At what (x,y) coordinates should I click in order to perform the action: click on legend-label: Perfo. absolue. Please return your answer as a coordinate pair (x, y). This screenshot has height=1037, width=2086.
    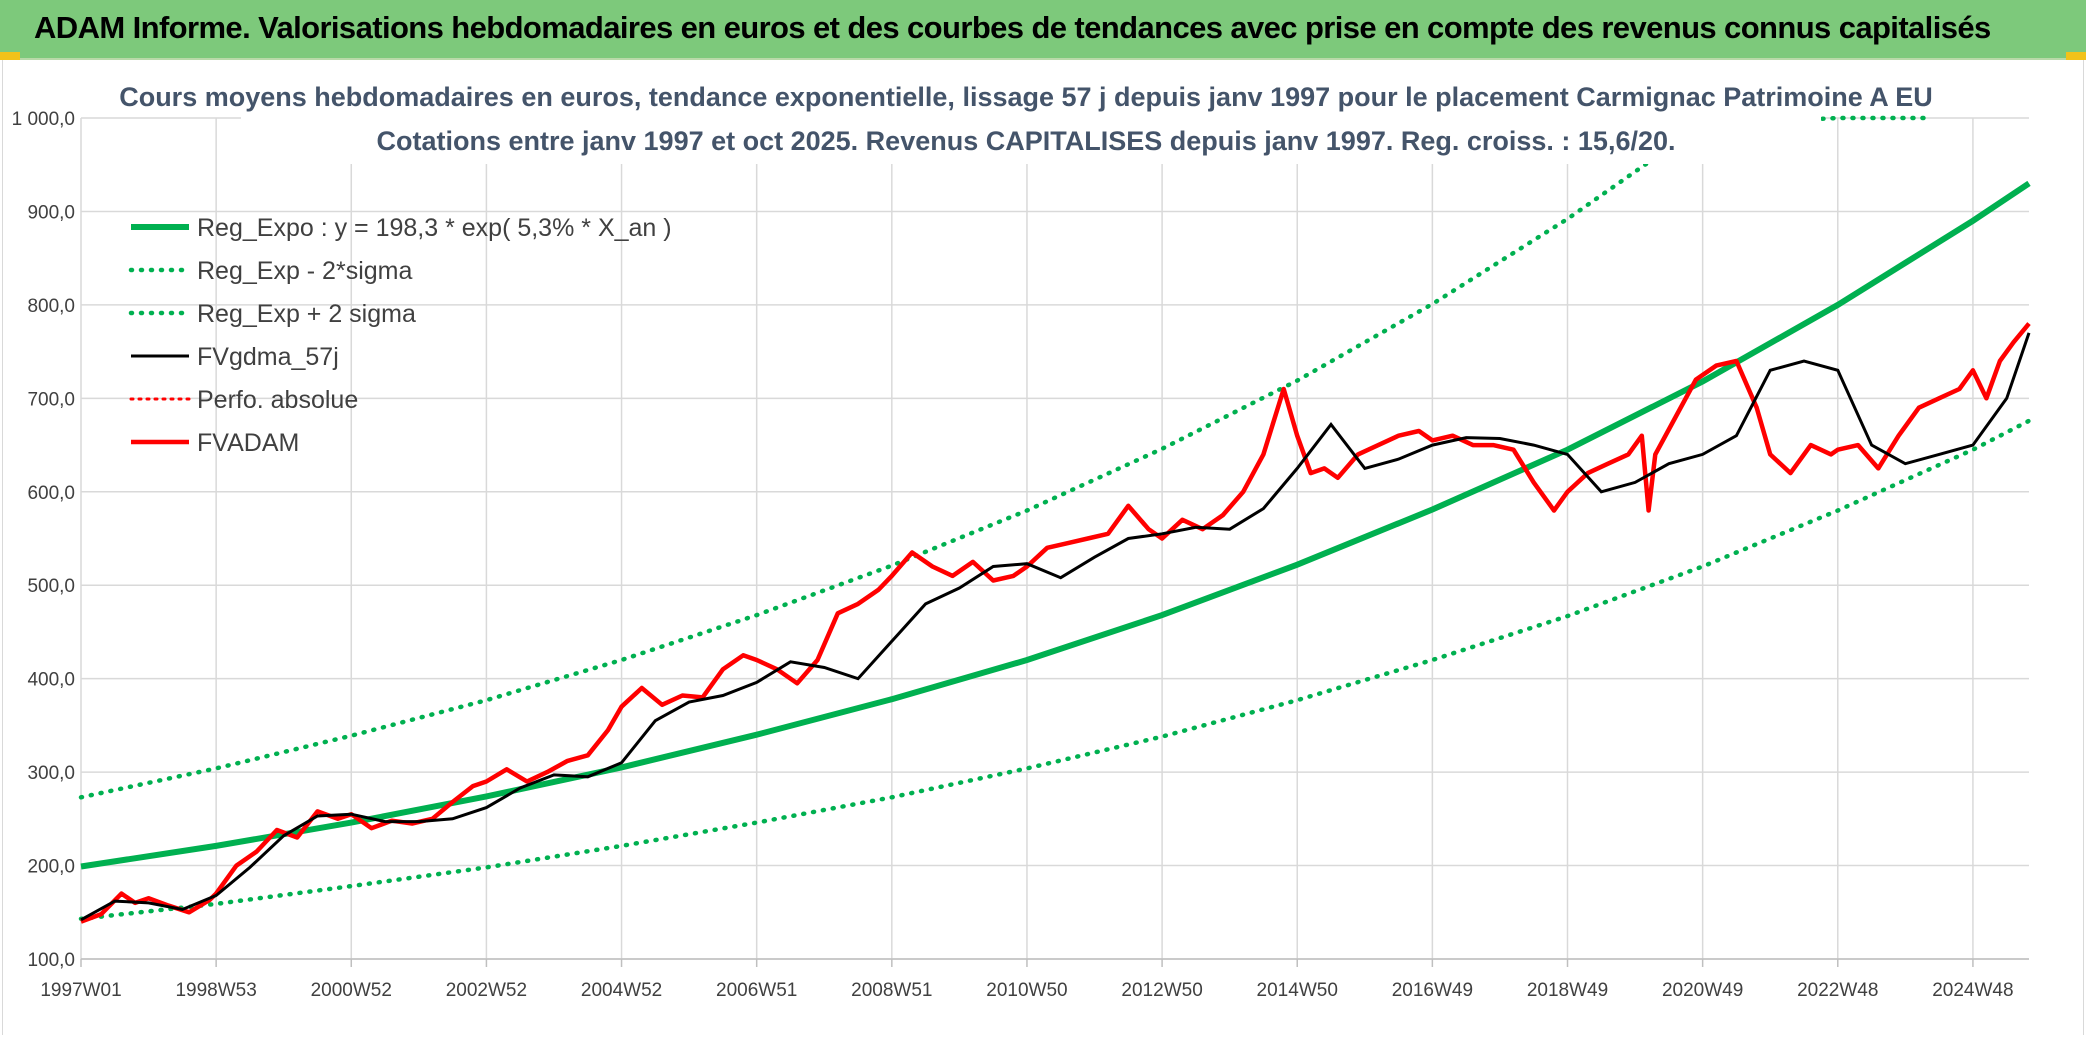
    Looking at the image, I should click on (277, 400).